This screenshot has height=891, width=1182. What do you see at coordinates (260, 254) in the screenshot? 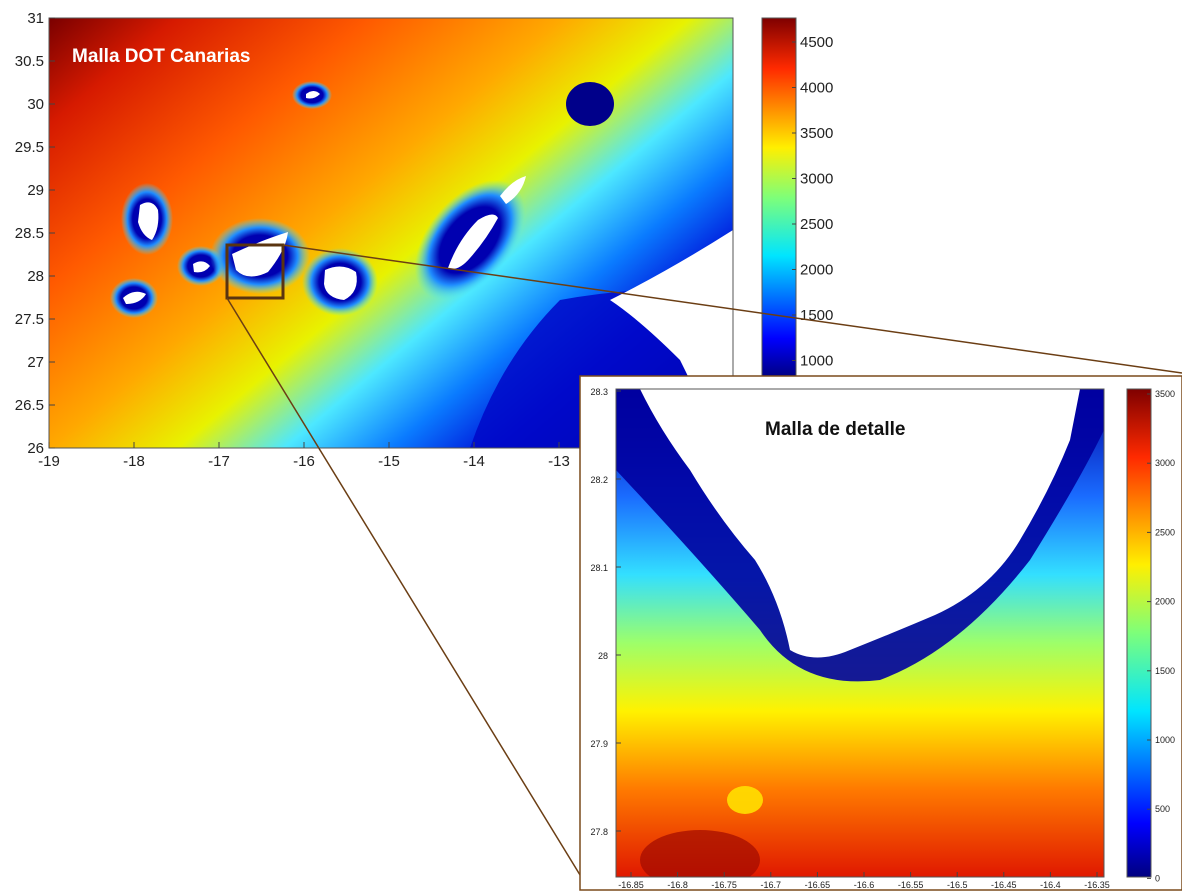
I see `island-tenerife` at bounding box center [260, 254].